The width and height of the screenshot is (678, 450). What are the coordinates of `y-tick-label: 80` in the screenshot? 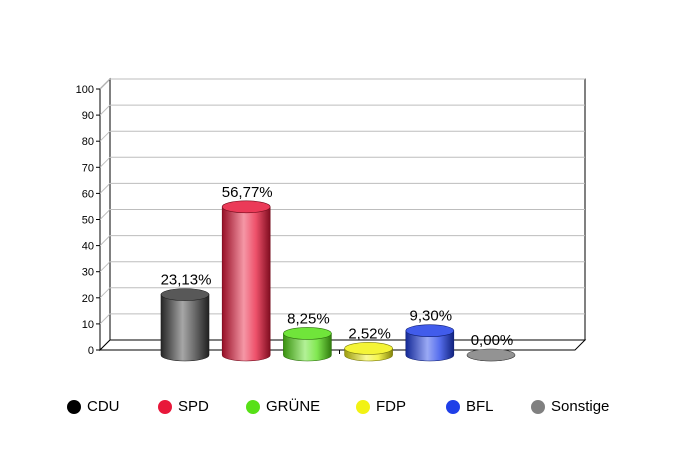 It's located at (88, 142).